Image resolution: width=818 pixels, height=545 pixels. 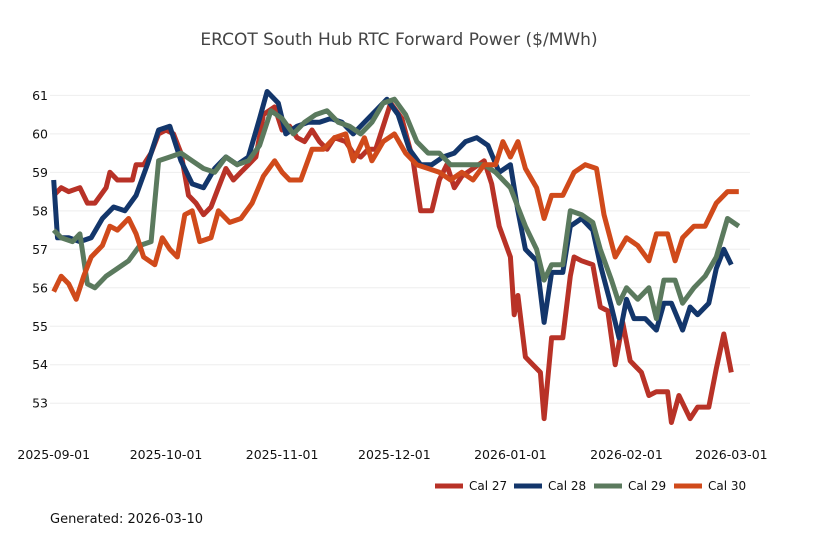 I want to click on y-tick-label: 58, so click(x=40, y=210).